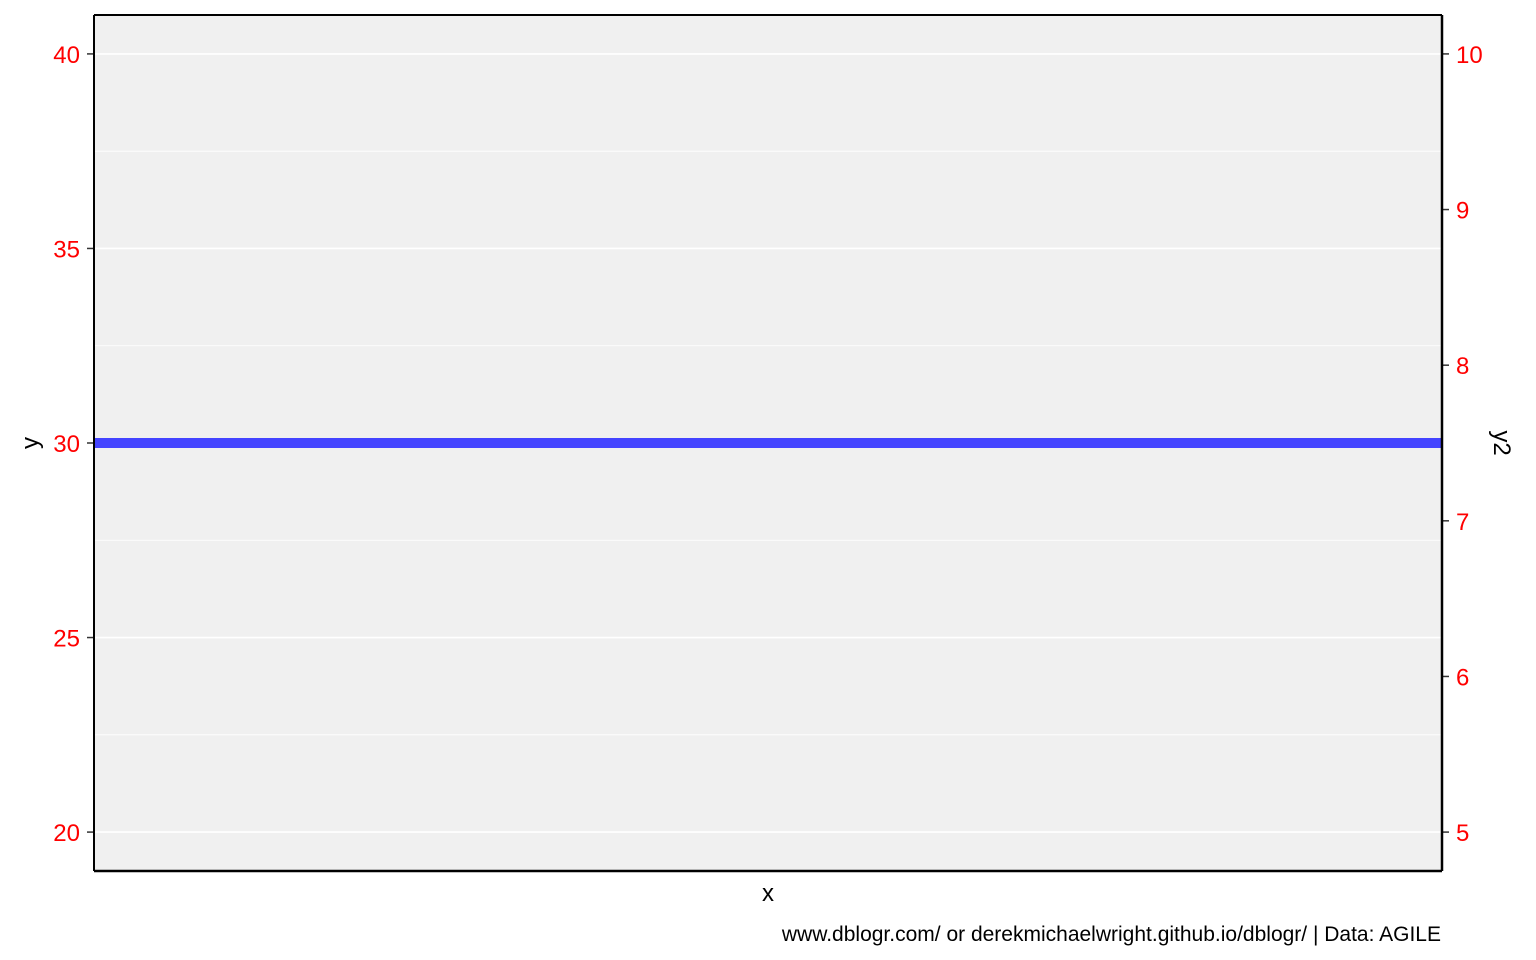 The image size is (1536, 960). What do you see at coordinates (1462, 211) in the screenshot?
I see `y2-tick-label: 9` at bounding box center [1462, 211].